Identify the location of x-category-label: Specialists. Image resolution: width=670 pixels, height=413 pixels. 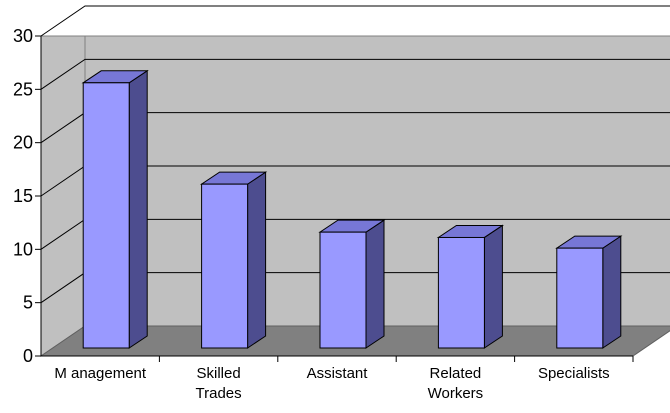
(574, 373).